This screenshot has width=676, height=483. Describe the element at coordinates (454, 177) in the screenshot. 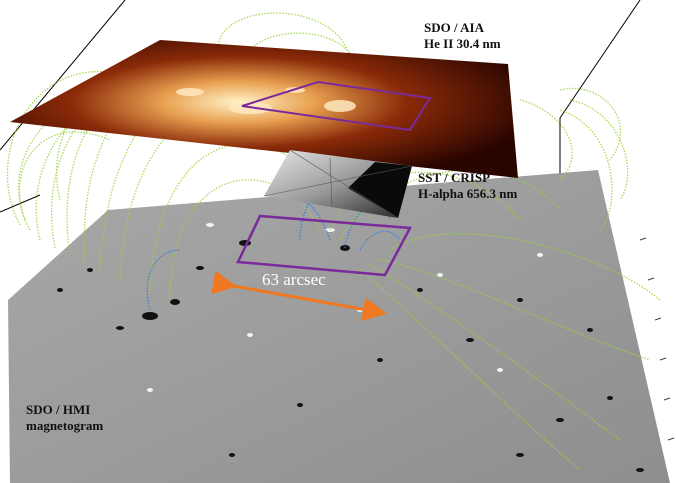

I see `sst-label-line1: SST / CRISP` at that location.